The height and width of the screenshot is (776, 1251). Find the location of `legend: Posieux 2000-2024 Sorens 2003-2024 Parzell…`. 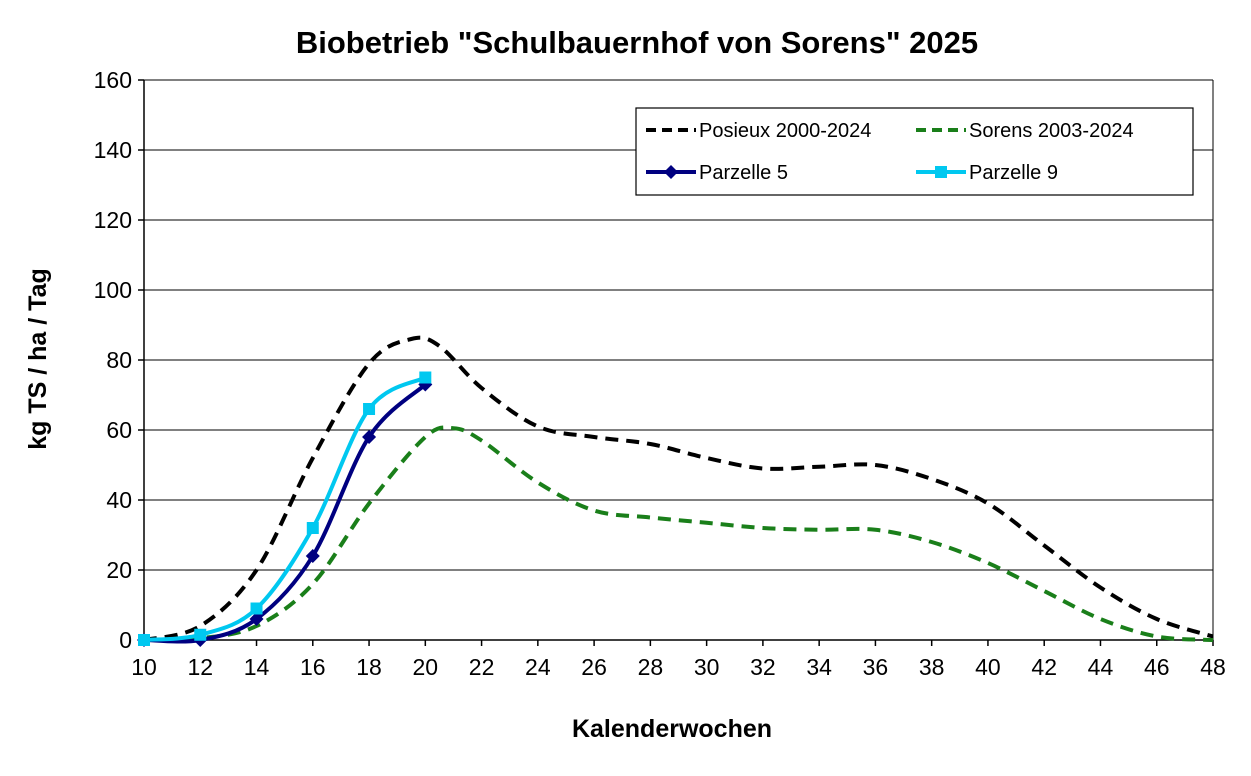

legend: Posieux 2000-2024 Sorens 2003-2024 Parzell… is located at coordinates (914, 151).